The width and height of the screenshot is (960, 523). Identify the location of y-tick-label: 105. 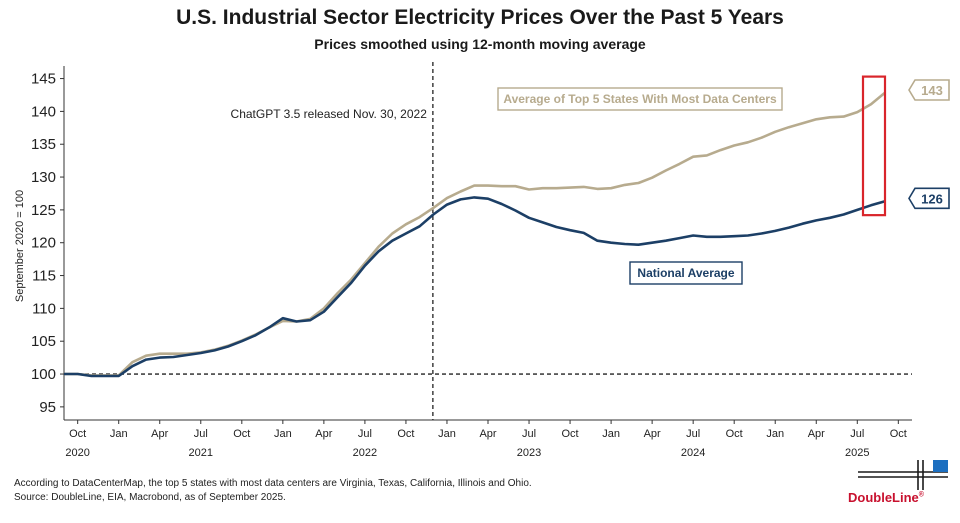
(43, 341).